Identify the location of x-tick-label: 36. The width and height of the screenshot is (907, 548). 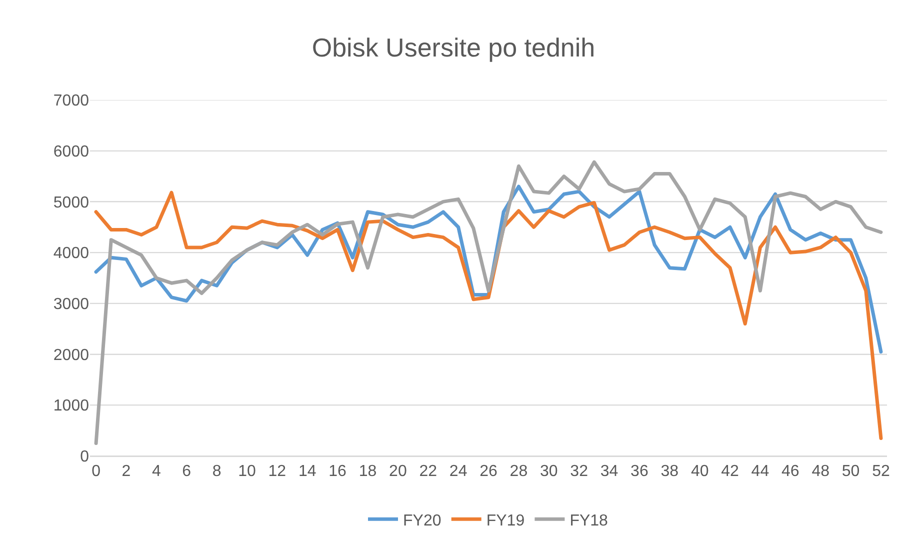
(639, 471).